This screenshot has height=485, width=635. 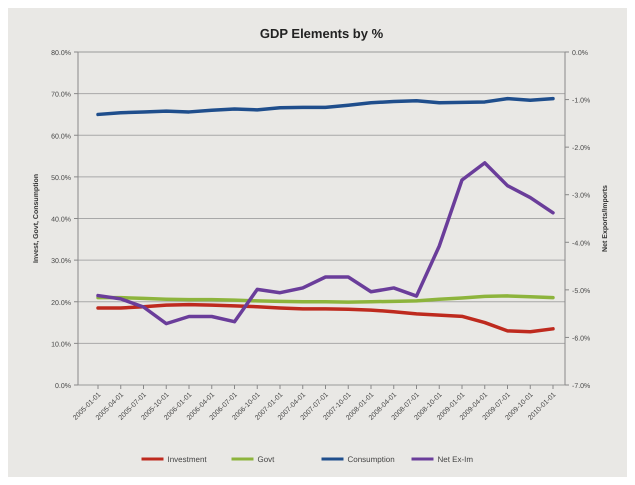 I want to click on chart-title: GDP Elements by %, so click(x=322, y=33).